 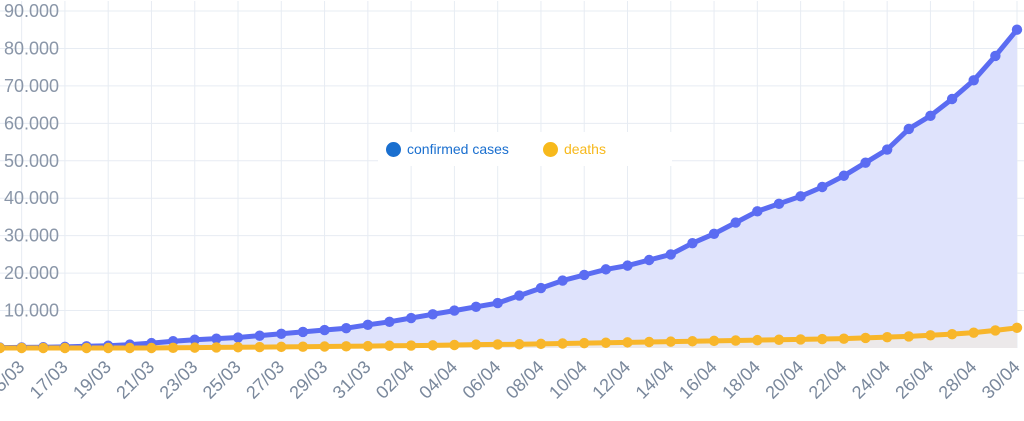 I want to click on x-tick-label: 15/03, so click(x=14, y=380).